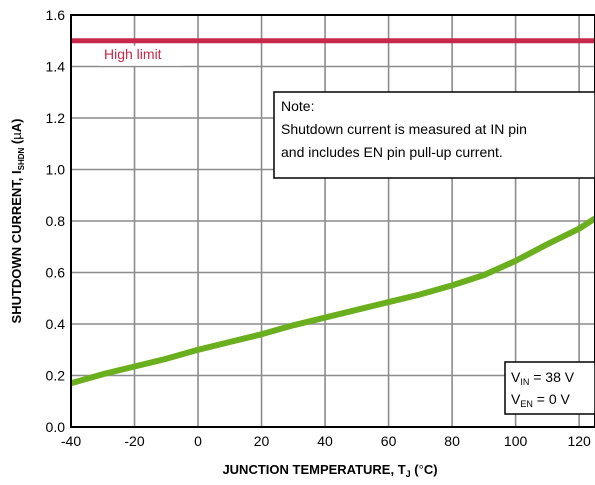 This screenshot has height=485, width=595. What do you see at coordinates (56, 15) in the screenshot?
I see `y-tick-label: 1.6` at bounding box center [56, 15].